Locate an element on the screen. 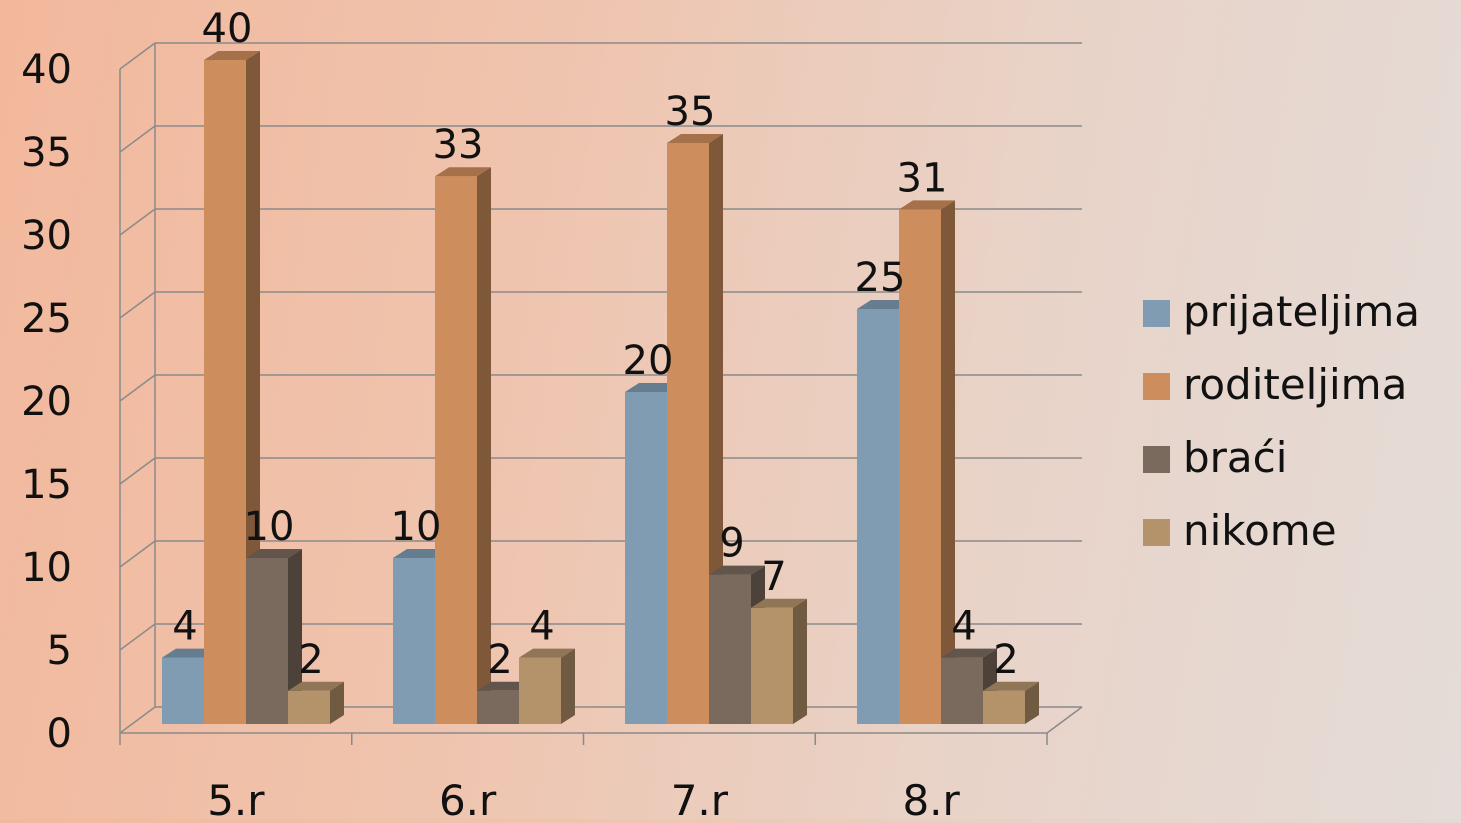 The width and height of the screenshot is (1461, 823). data-label: 31 is located at coordinates (922, 178).